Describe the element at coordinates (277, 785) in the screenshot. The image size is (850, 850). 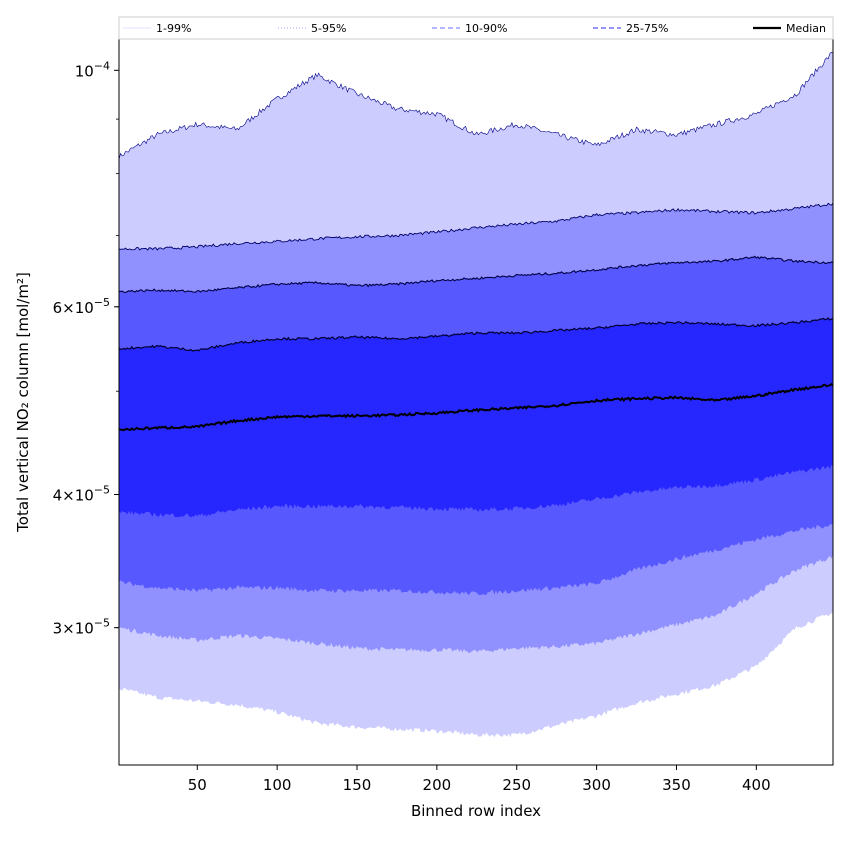
I see `x-tick-label: 100` at that location.